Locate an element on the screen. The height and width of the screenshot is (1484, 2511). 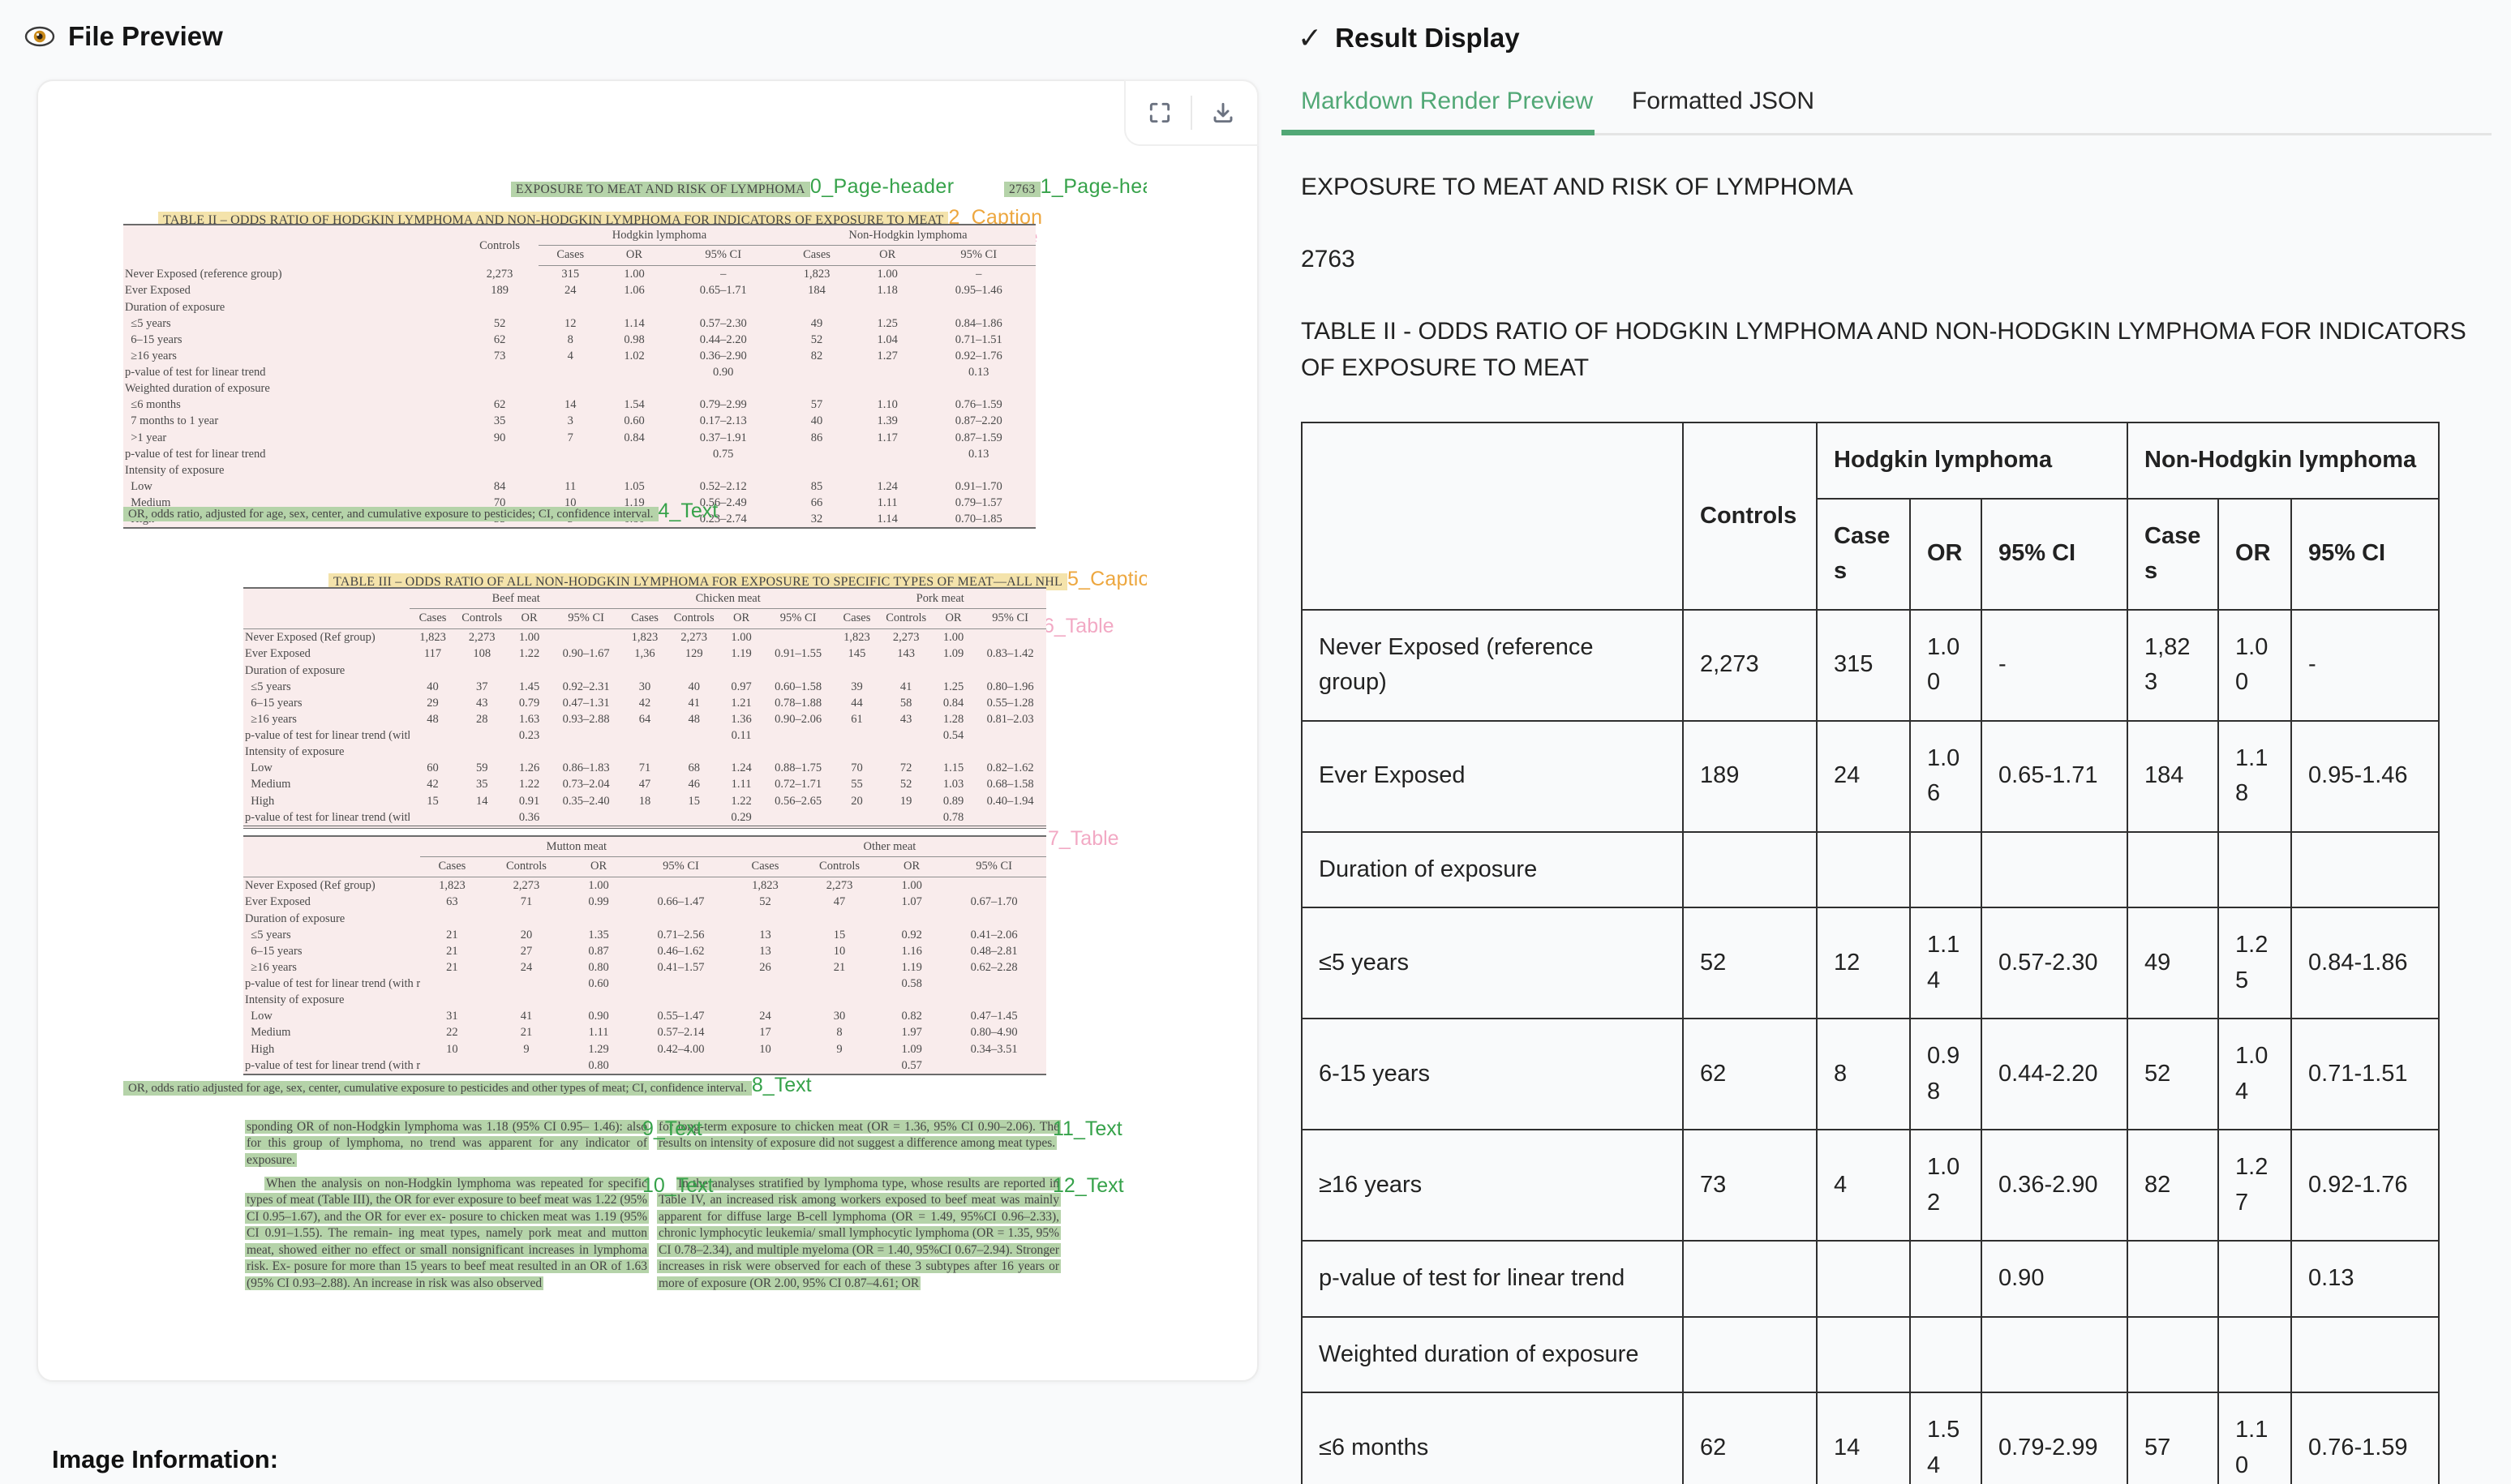
tab-formatted-json: Formatted JSON is located at coordinates (1723, 101).